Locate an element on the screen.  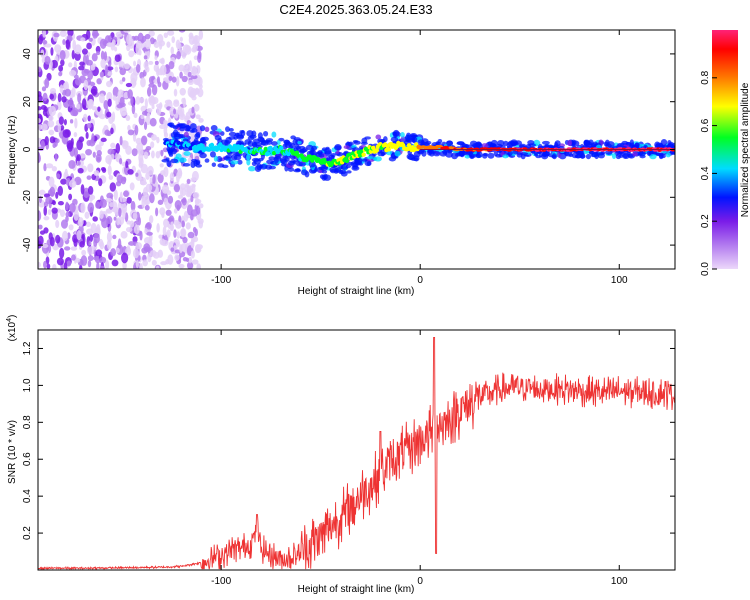
x-tick-label: -100 is located at coordinates (221, 581).